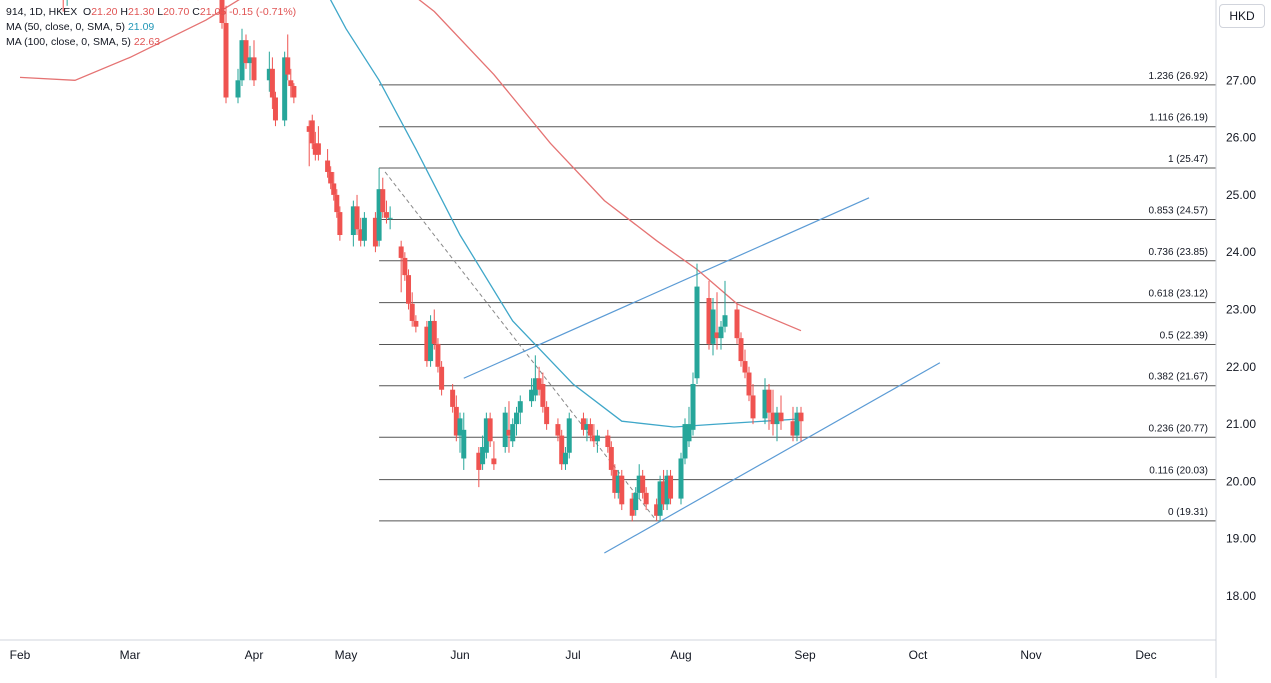  What do you see at coordinates (918, 655) in the screenshot?
I see `x-tick-label: Oct` at bounding box center [918, 655].